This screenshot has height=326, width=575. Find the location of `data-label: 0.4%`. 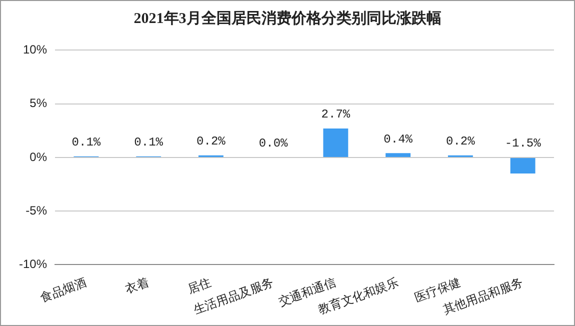

data-label: 0.4% is located at coordinates (399, 139).